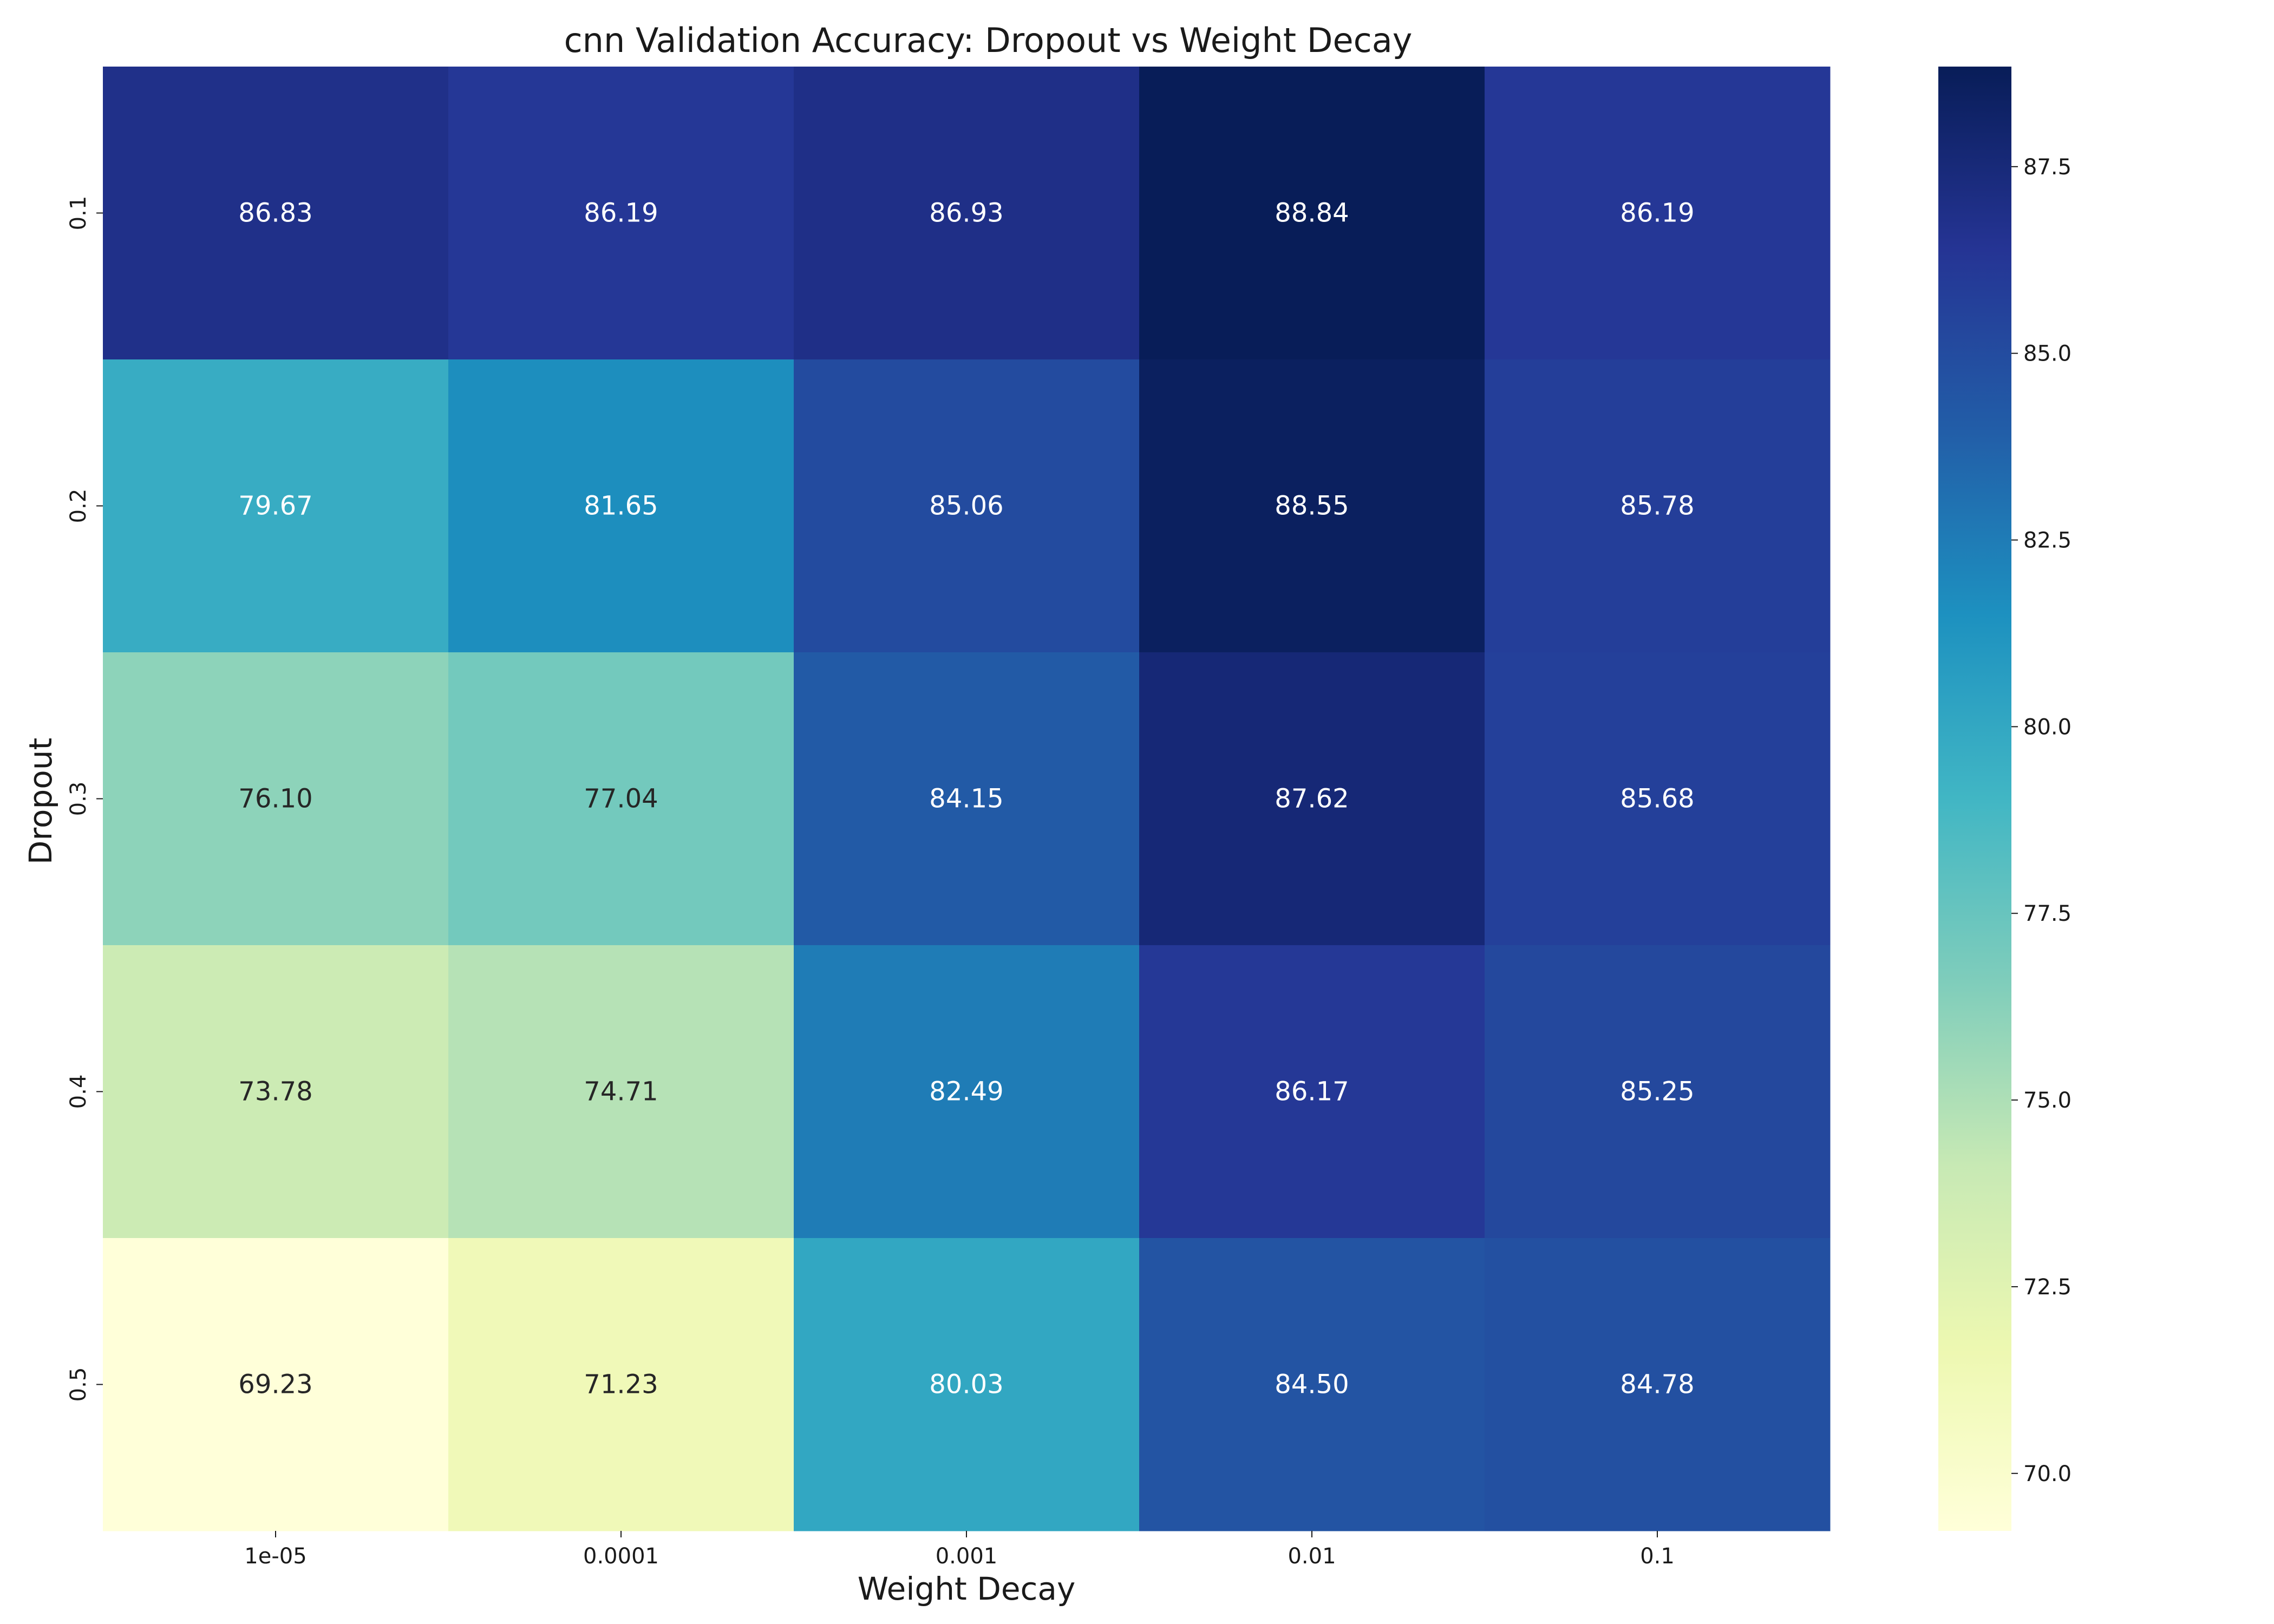  Describe the element at coordinates (40, 801) in the screenshot. I see `y-axis-label: Dropout` at that location.